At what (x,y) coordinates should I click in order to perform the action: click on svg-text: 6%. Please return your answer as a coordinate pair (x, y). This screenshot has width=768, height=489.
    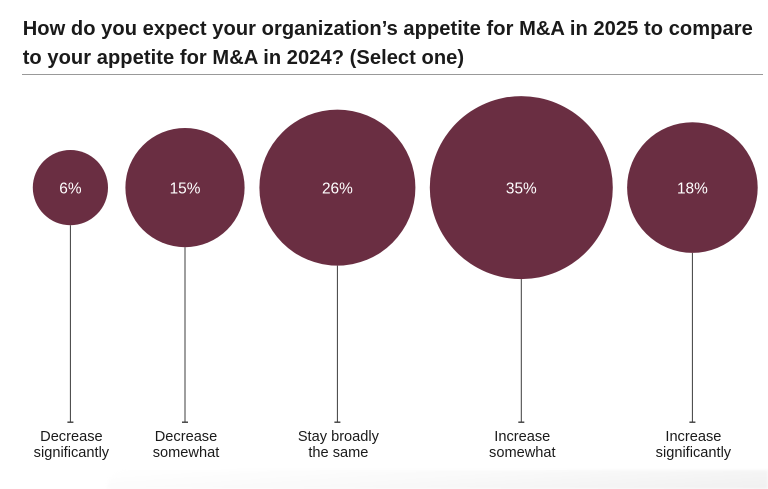
    Looking at the image, I should click on (70, 188).